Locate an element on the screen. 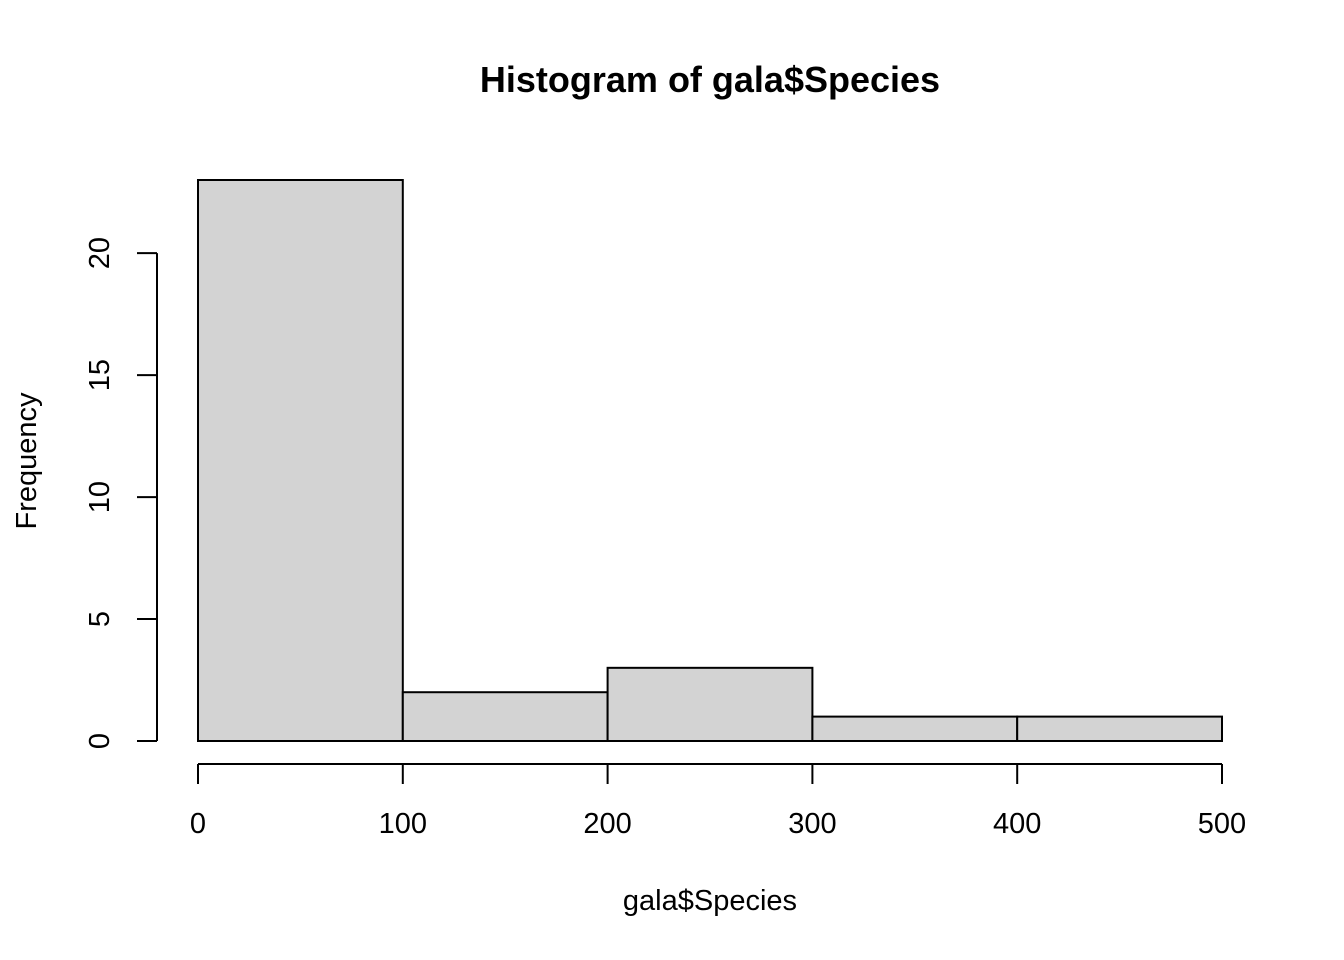  x-tick-label-0: 0 is located at coordinates (198, 824).